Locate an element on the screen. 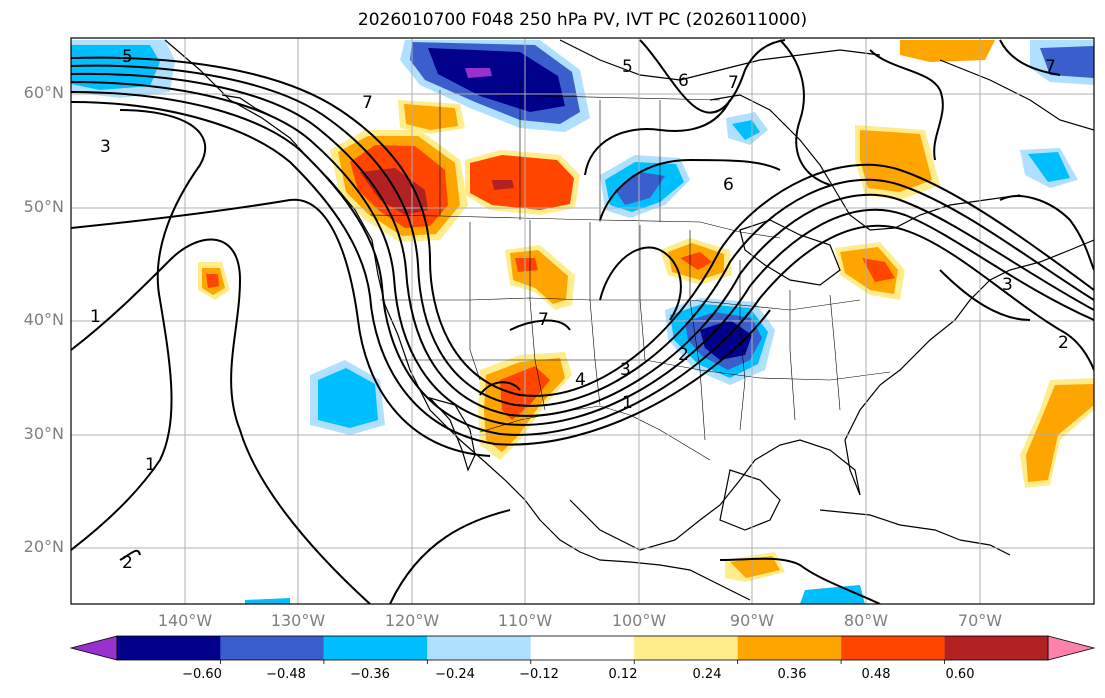 This screenshot has height=698, width=1105. arctic-coast-outline is located at coordinates (720, 60).